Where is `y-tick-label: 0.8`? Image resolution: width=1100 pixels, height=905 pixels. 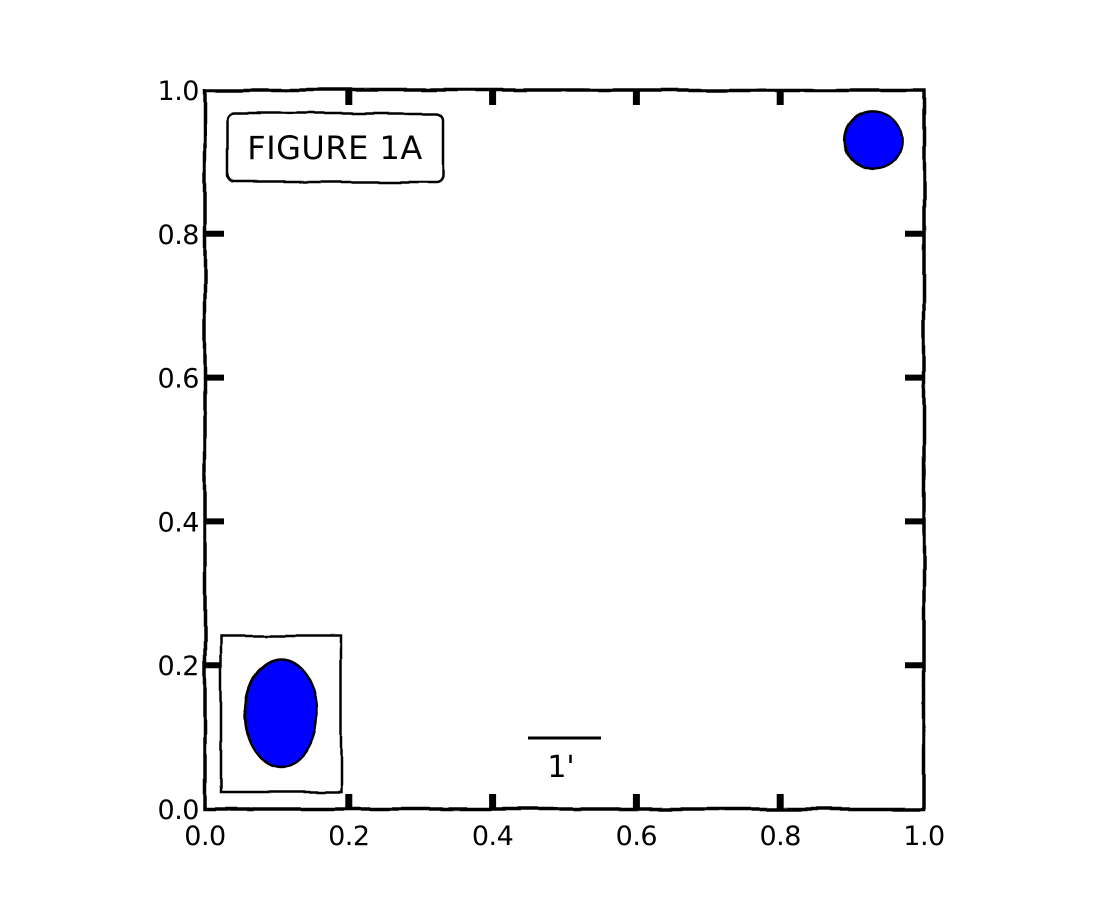 y-tick-label: 0.8 is located at coordinates (178, 235).